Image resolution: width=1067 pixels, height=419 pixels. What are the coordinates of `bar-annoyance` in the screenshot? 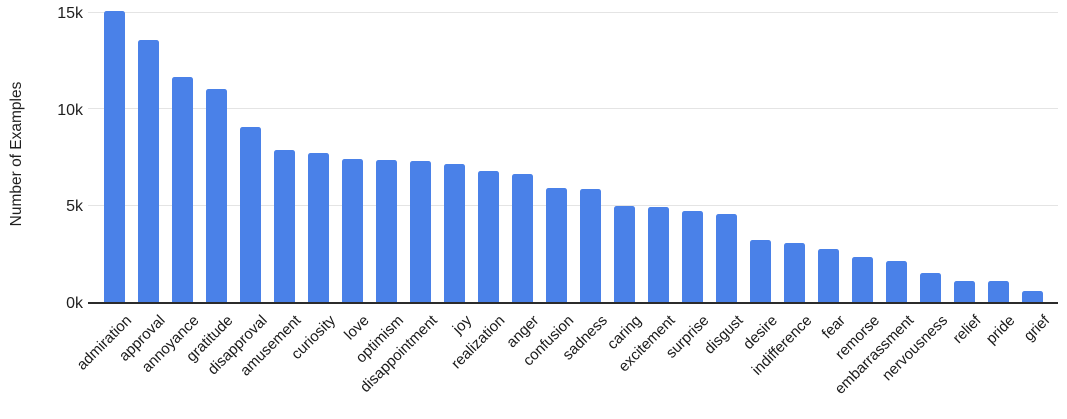 It's located at (183, 189).